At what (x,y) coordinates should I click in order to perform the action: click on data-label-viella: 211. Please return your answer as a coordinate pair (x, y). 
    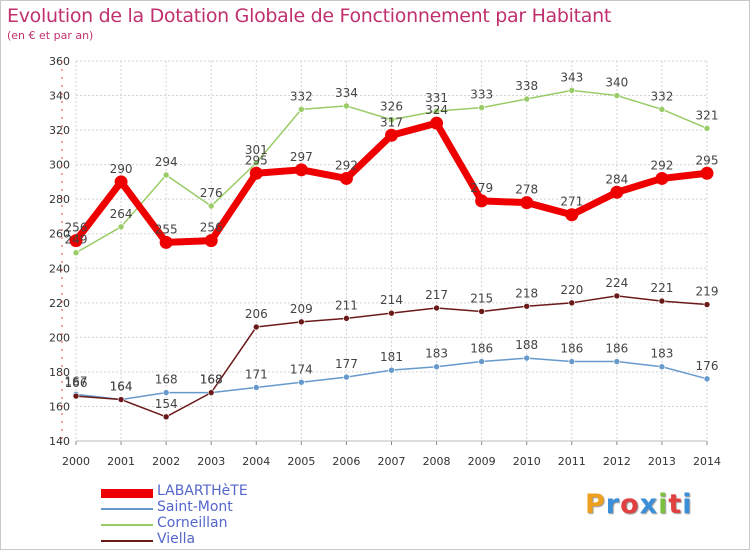
    Looking at the image, I should click on (346, 305).